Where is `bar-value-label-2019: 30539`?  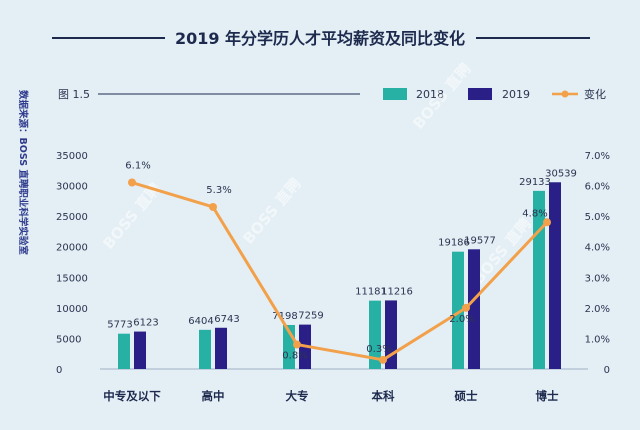 bar-value-label-2019: 30539 is located at coordinates (561, 173).